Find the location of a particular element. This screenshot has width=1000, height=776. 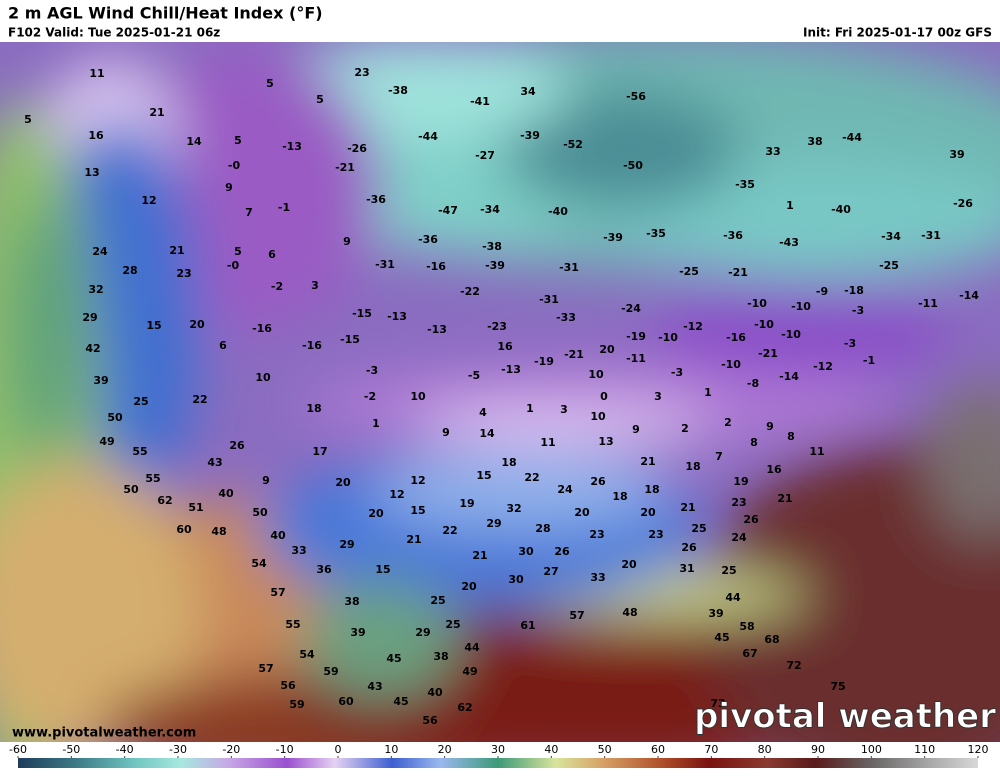

colorbar-tick-label: 80 is located at coordinates (765, 749).